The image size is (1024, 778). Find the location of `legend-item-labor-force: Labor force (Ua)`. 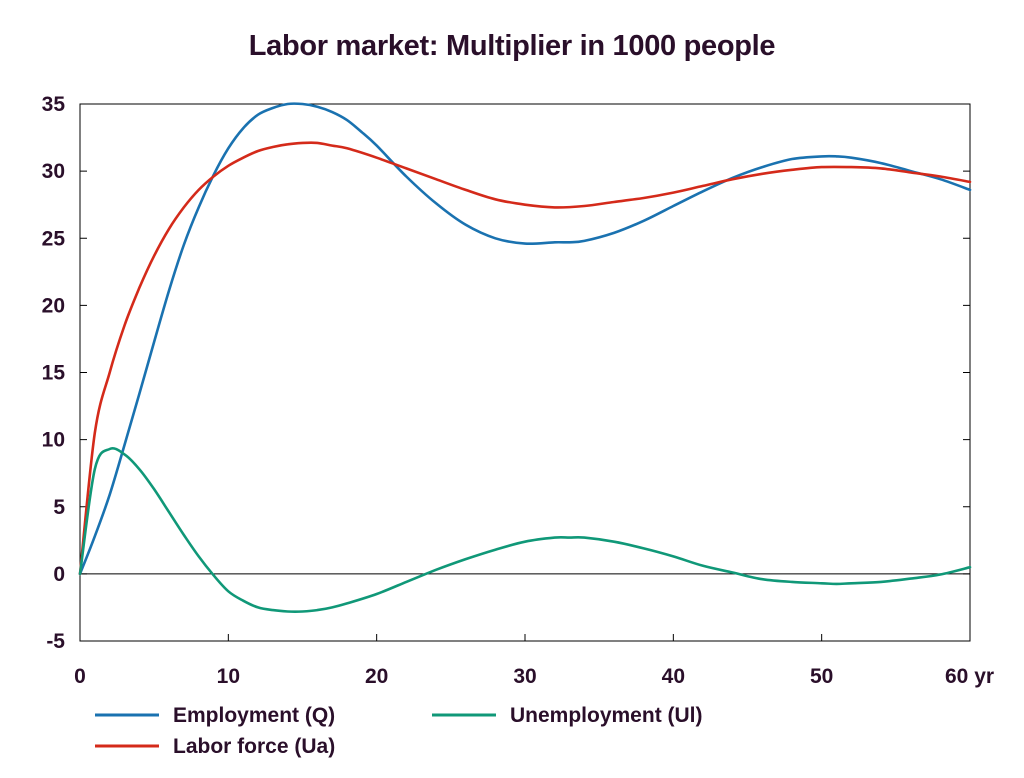

legend-item-labor-force: Labor force (Ua) is located at coordinates (215, 746).